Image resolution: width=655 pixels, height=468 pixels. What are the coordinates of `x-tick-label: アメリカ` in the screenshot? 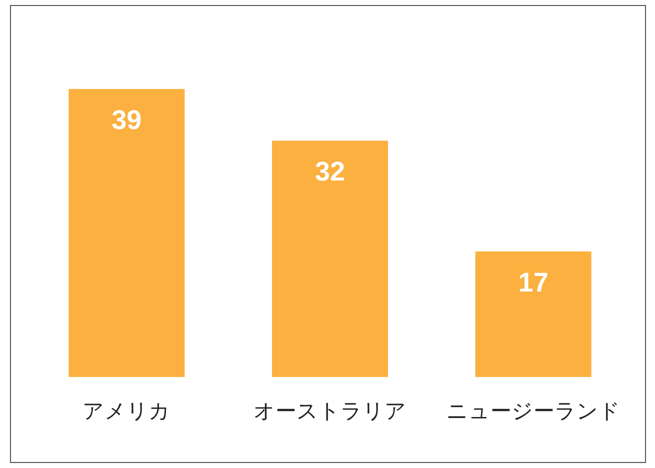 It's located at (126, 411).